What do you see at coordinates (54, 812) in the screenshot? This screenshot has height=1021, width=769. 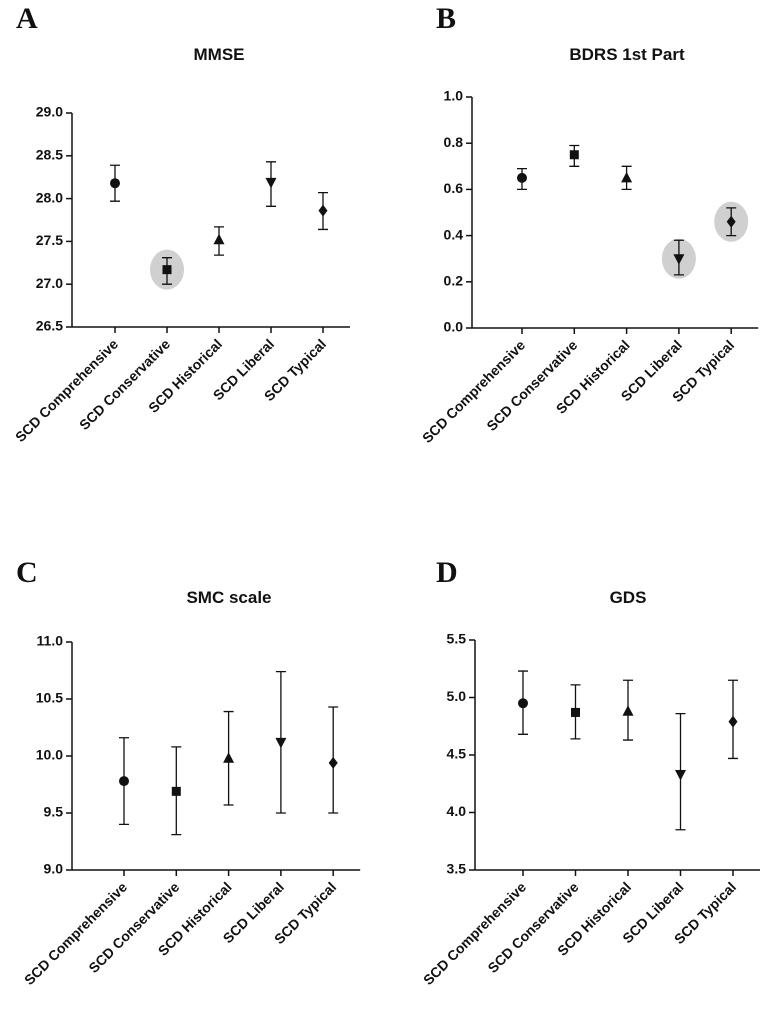 I see `y-tick-label: 9.5` at bounding box center [54, 812].